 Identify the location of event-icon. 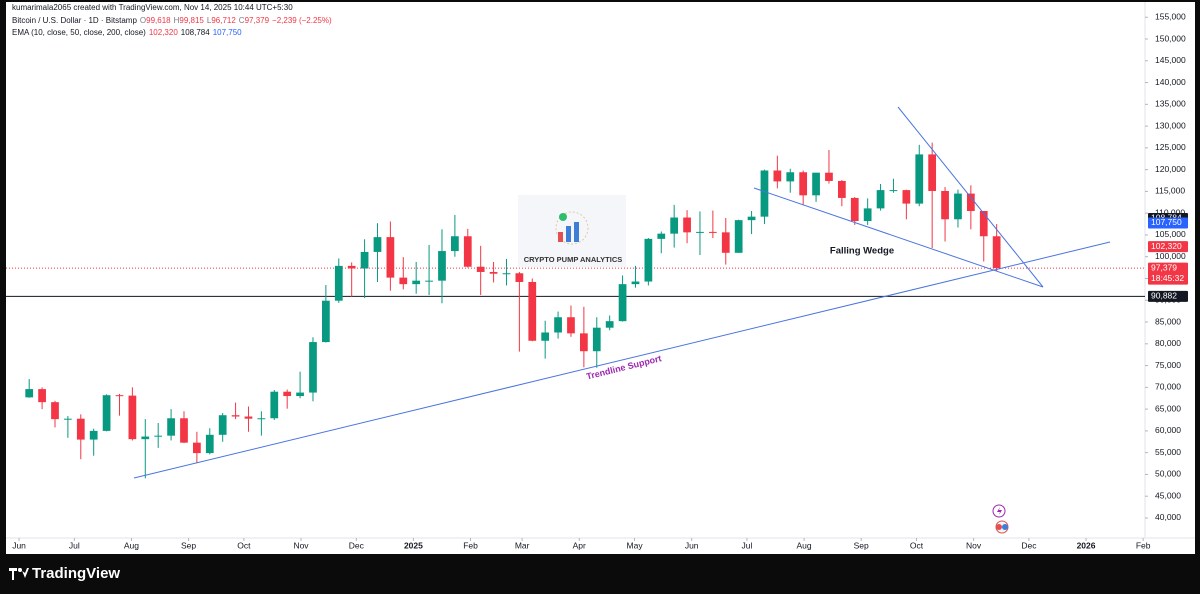
(999, 511).